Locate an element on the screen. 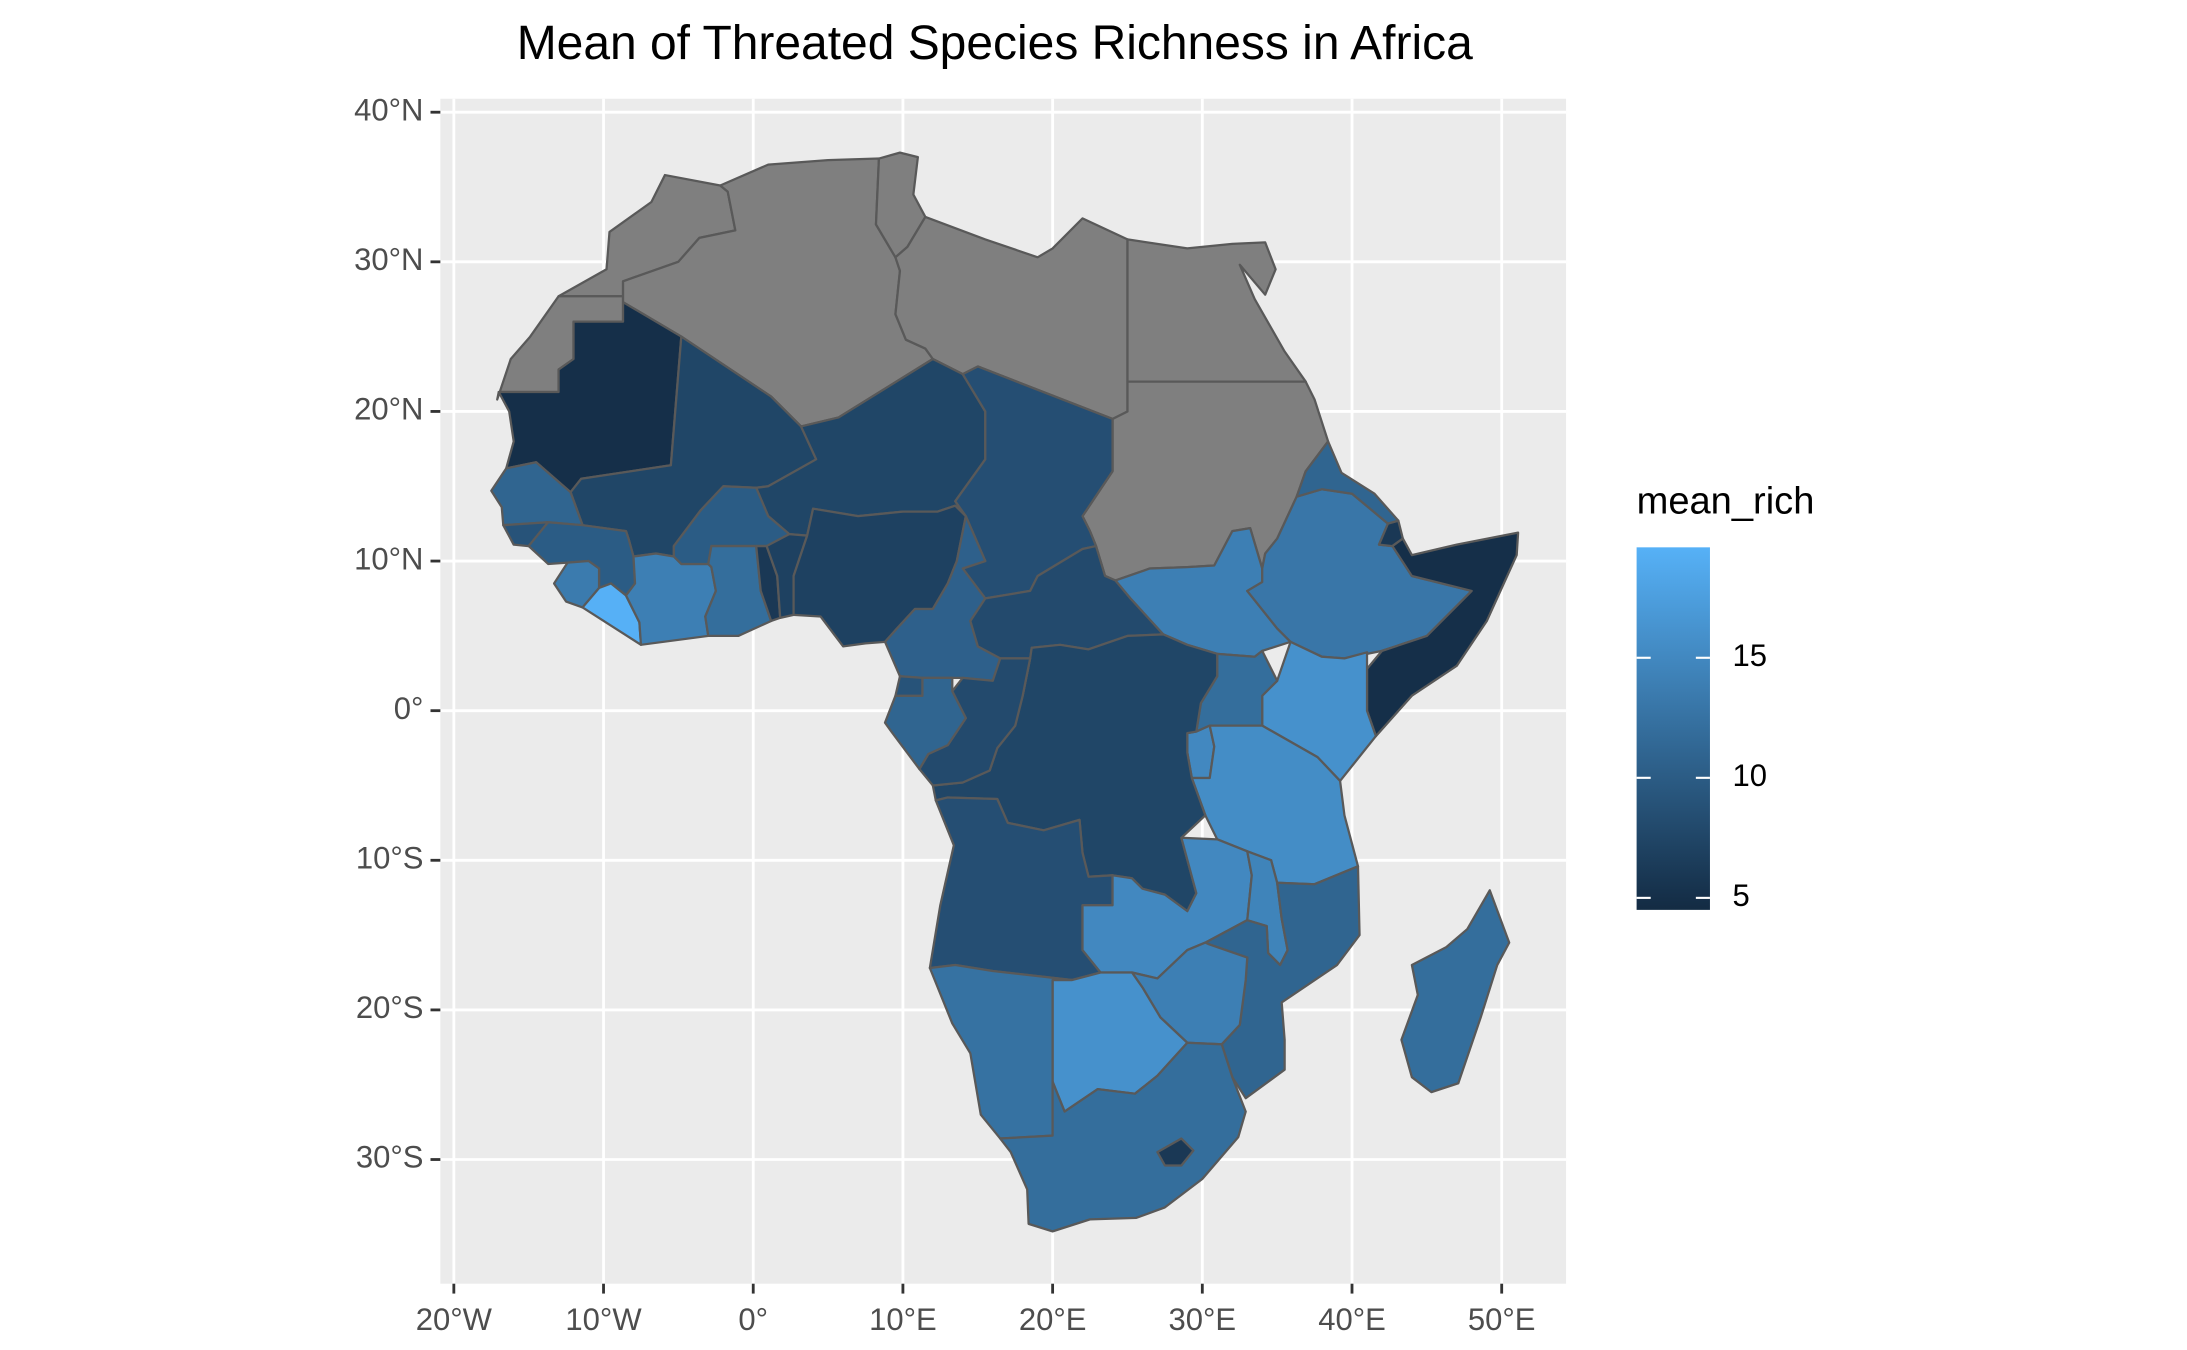 Image resolution: width=2187 pixels, height=1350 pixels. x-tick-label: 20°E is located at coordinates (1053, 1319).